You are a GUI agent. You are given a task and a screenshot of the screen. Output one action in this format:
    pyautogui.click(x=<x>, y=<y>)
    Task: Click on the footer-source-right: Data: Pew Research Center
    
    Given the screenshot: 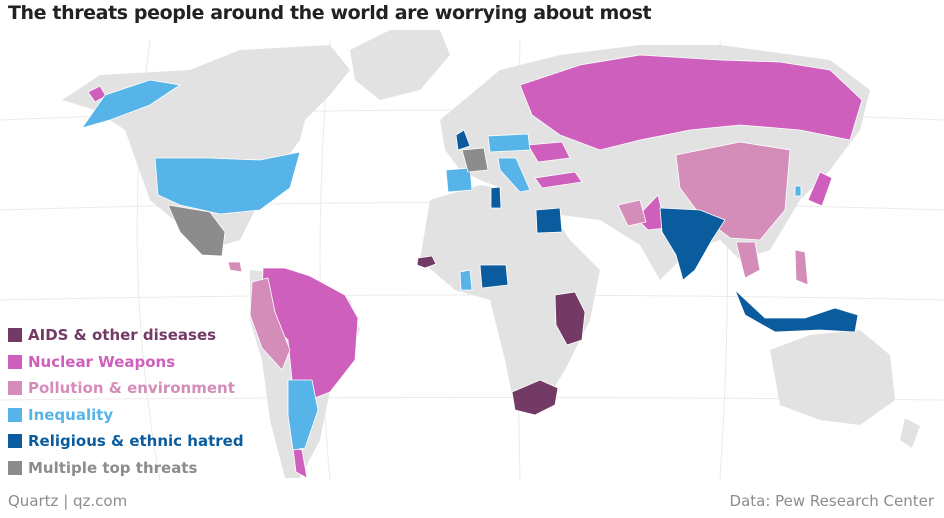 What is the action you would take?
    pyautogui.click(x=831, y=501)
    